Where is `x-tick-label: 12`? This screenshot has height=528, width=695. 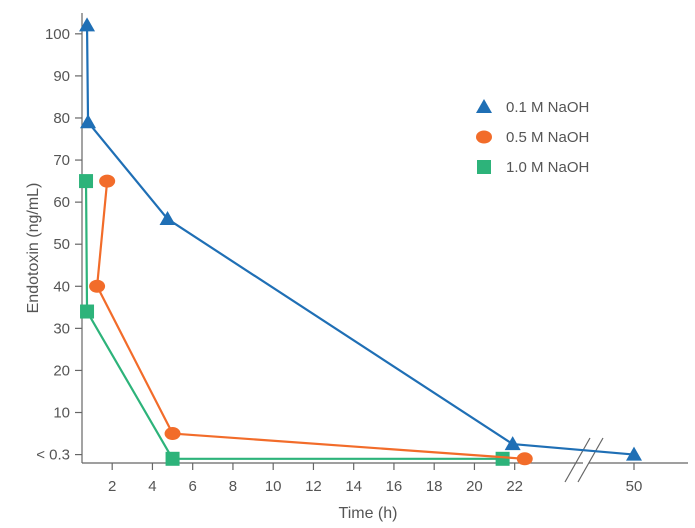
x-tick-label: 12 is located at coordinates (313, 486).